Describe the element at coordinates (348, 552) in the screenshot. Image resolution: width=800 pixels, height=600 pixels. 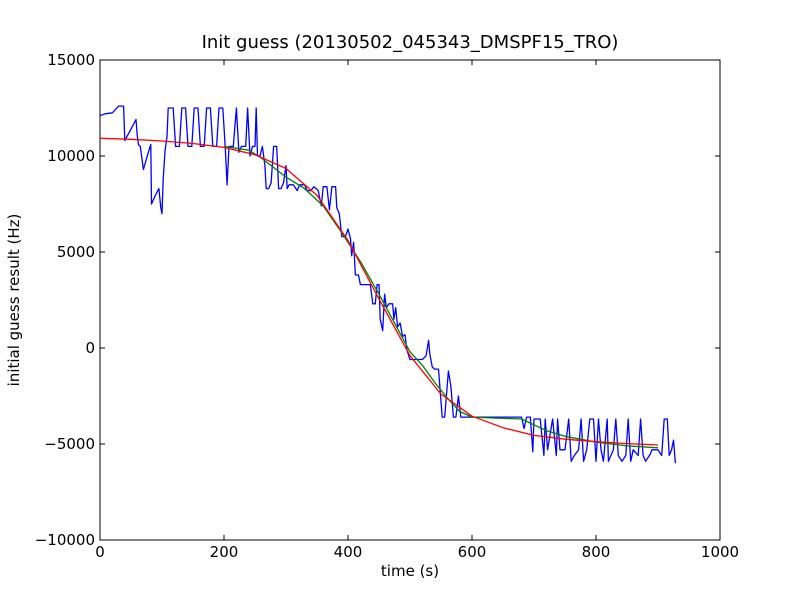
I see `x-tick-label: 400` at that location.